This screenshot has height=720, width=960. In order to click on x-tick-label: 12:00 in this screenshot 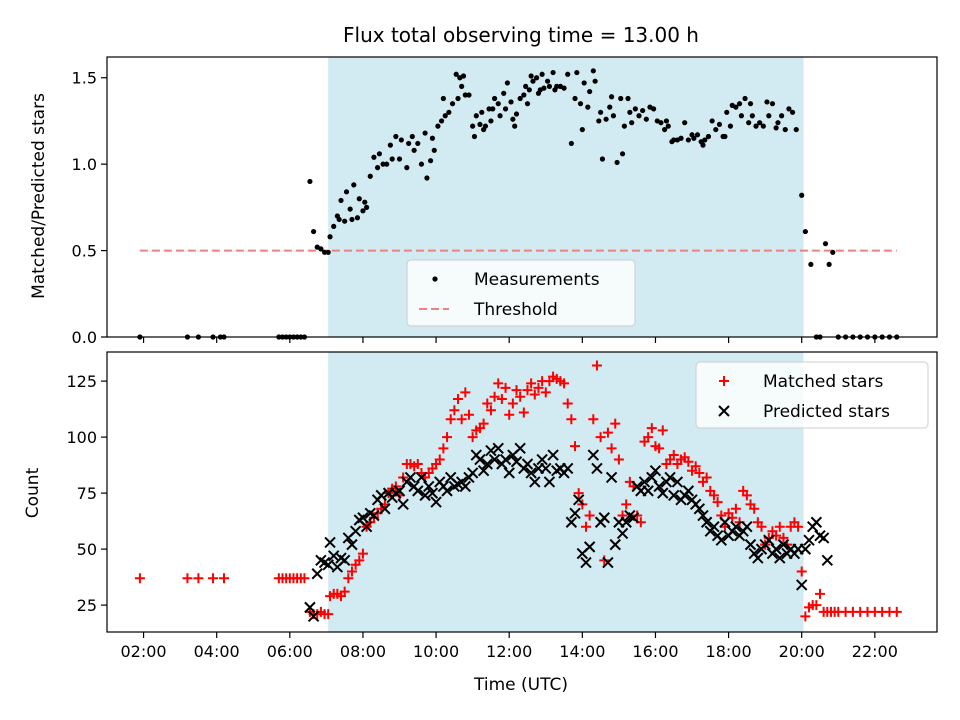, I will do `click(509, 651)`.